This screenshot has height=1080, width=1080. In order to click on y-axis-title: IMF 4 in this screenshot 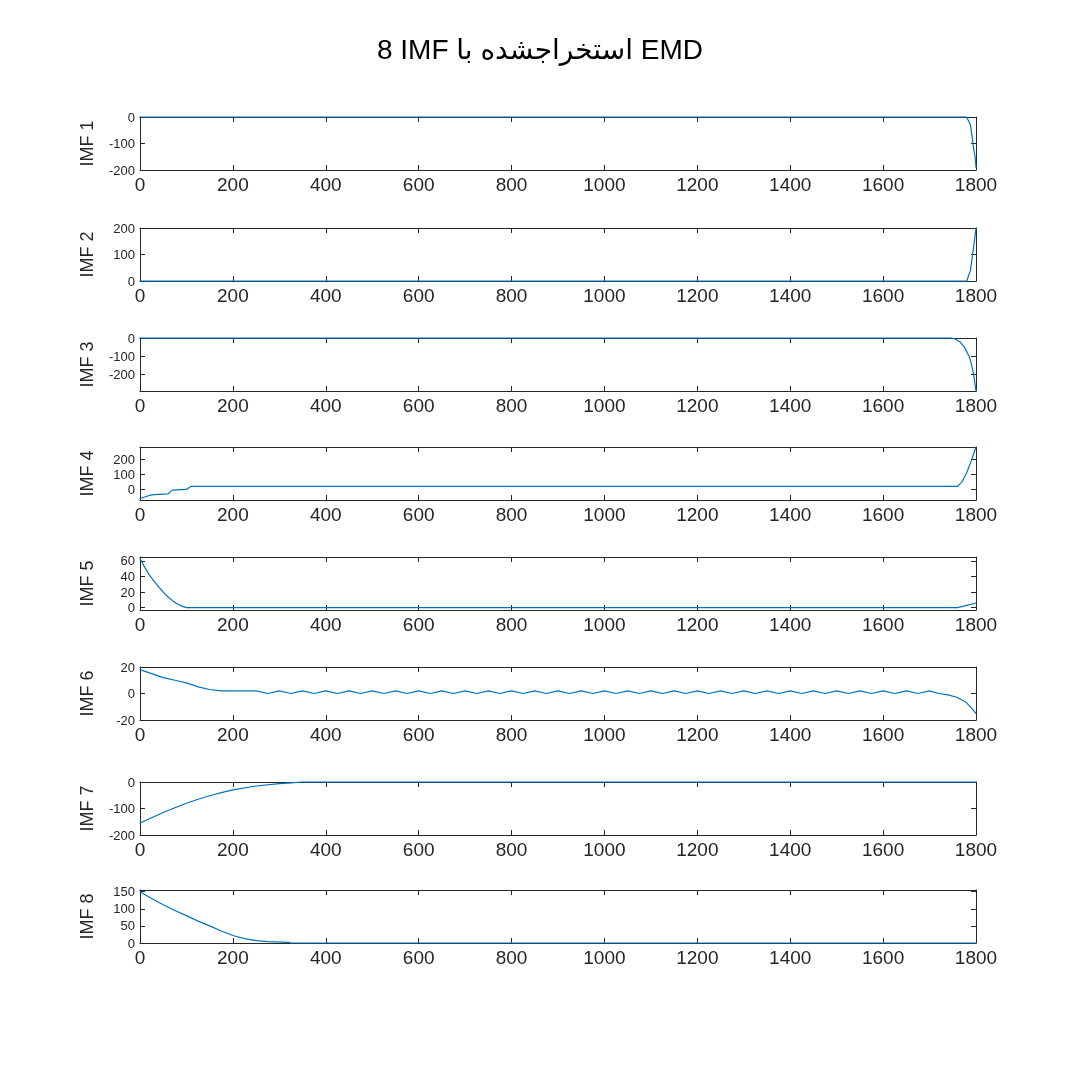, I will do `click(87, 473)`.